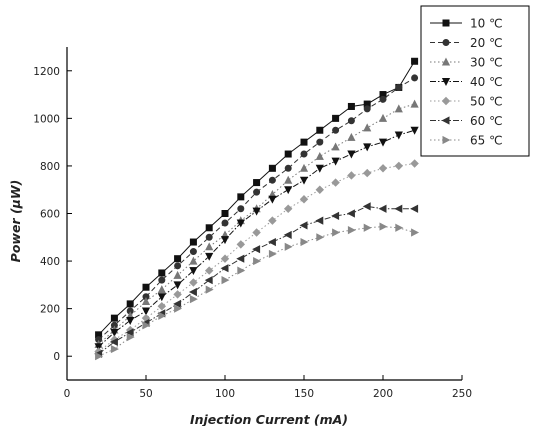 Image resolution: width=534 pixels, height=426 pixels. What do you see at coordinates (50, 167) in the screenshot?
I see `y-tick-label: 800` at bounding box center [50, 167].